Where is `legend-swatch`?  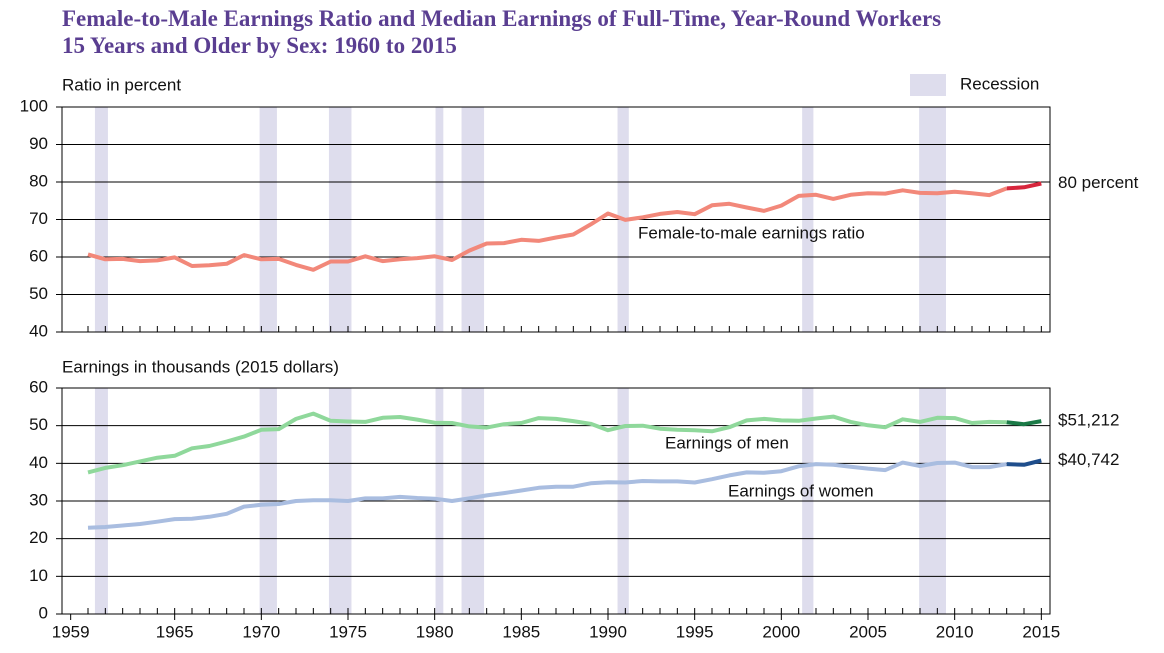
legend-swatch is located at coordinates (928, 85).